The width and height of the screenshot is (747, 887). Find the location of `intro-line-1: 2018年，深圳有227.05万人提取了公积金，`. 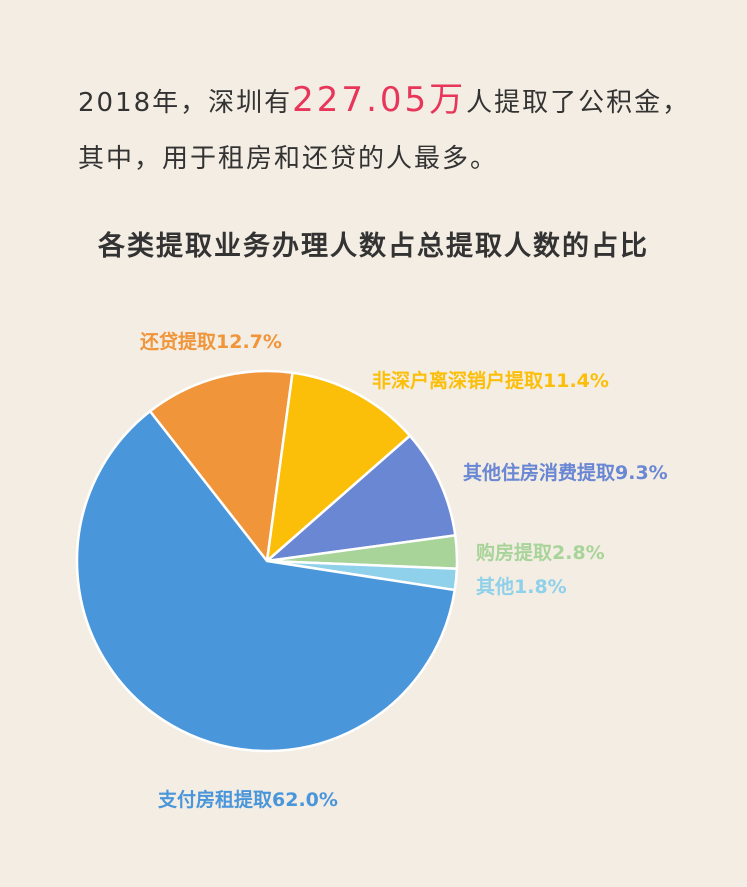

intro-line-1: 2018年，深圳有227.05万人提取了公积金， is located at coordinates (384, 96).